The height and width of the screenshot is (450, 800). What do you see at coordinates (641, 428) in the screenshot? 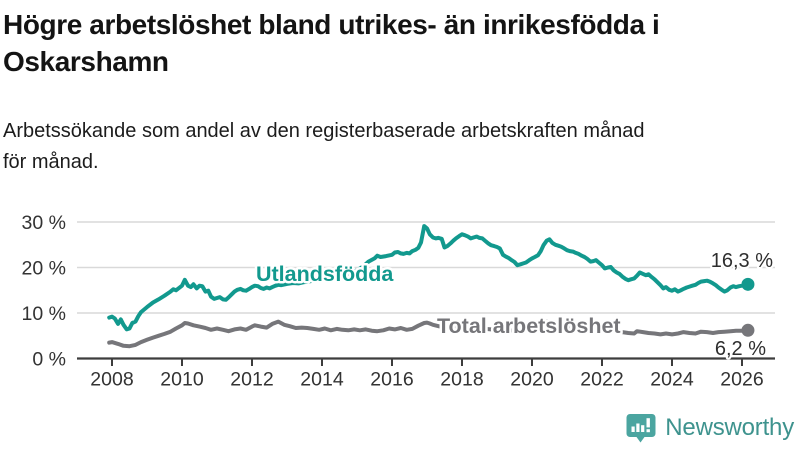
I see `bar-chart-speech-bubble-icon` at bounding box center [641, 428].